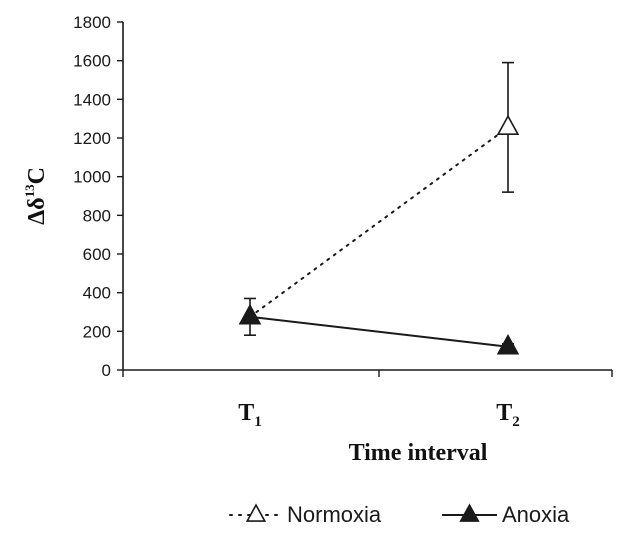 Image resolution: width=626 pixels, height=534 pixels. I want to click on y-tick-label: 1800, so click(92, 22).